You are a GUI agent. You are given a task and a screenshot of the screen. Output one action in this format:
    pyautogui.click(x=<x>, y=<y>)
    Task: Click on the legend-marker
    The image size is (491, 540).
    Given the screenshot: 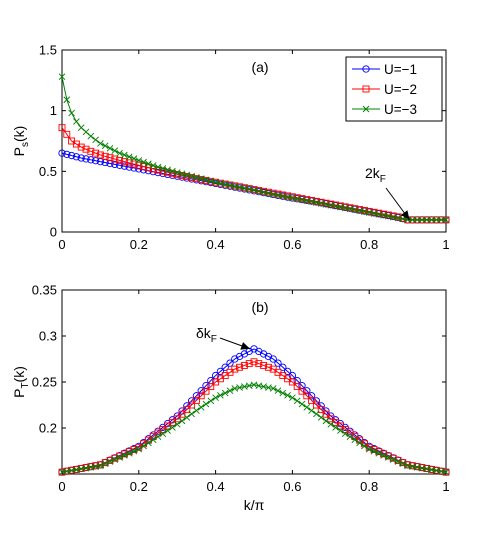 What is the action you would take?
    pyautogui.click(x=366, y=69)
    